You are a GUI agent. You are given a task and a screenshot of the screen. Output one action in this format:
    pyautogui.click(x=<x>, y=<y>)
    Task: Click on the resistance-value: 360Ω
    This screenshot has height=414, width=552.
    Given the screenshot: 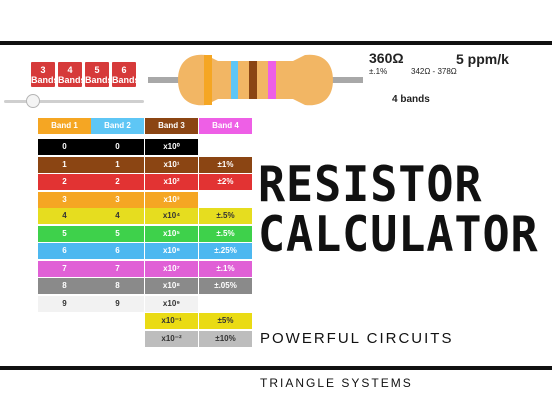 What is the action you would take?
    pyautogui.click(x=386, y=58)
    